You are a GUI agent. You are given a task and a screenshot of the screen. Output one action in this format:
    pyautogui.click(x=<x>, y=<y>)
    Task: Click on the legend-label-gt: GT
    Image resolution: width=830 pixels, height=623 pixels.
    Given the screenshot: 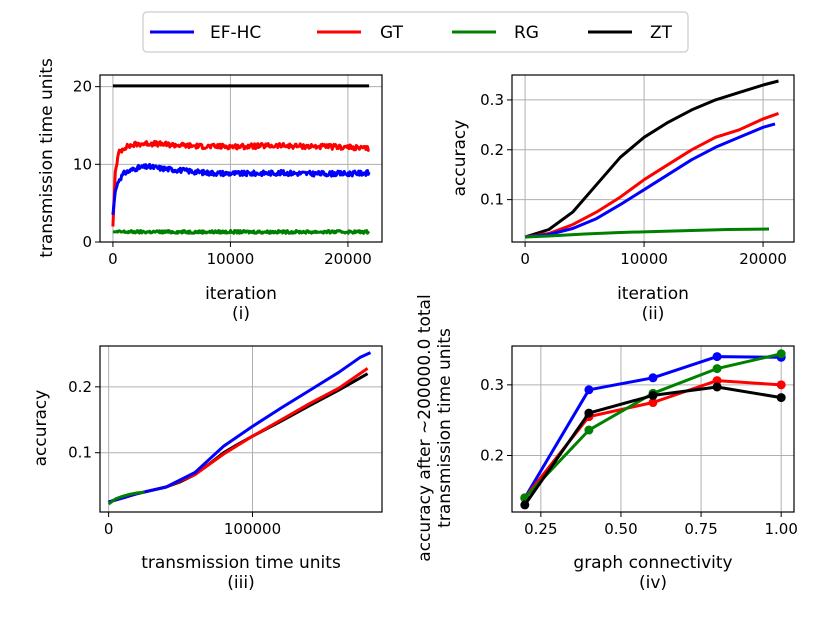 What is the action you would take?
    pyautogui.click(x=392, y=33)
    